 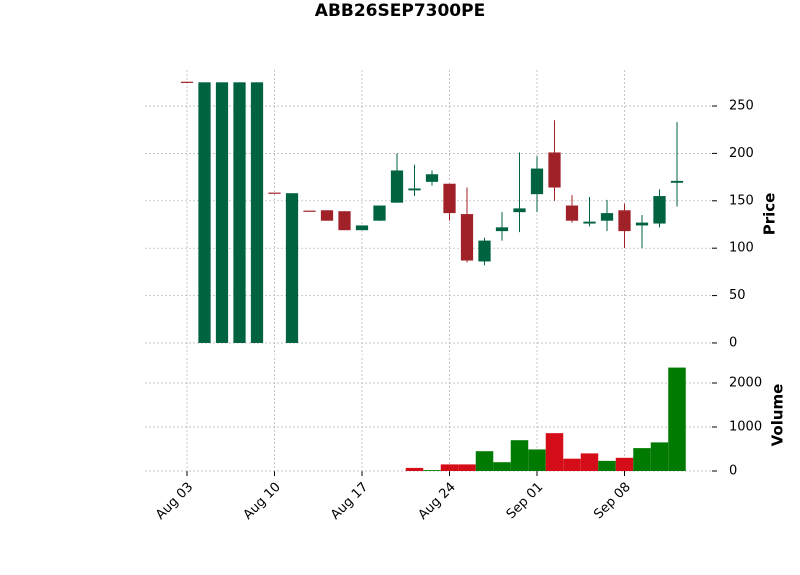 What do you see at coordinates (741, 153) in the screenshot?
I see `y-tick-label: 200` at bounding box center [741, 153].